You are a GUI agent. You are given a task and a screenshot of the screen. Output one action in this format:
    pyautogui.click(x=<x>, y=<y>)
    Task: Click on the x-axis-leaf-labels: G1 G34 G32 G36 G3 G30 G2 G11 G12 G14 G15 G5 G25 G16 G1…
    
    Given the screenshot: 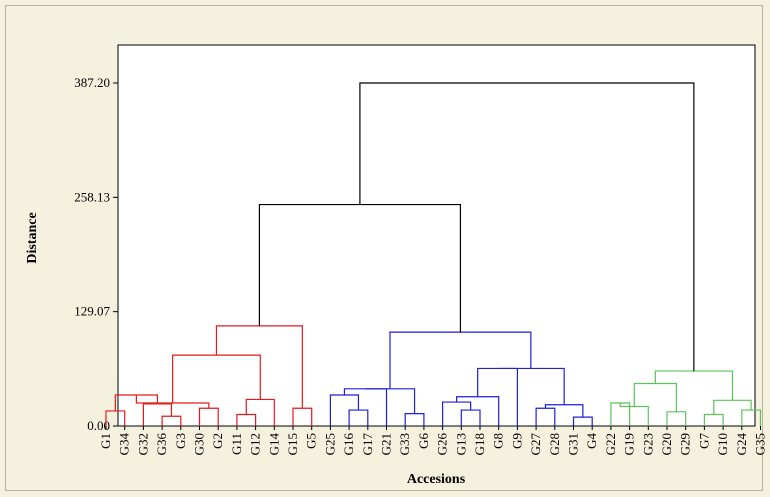 What is the action you would take?
    pyautogui.click(x=433, y=440)
    